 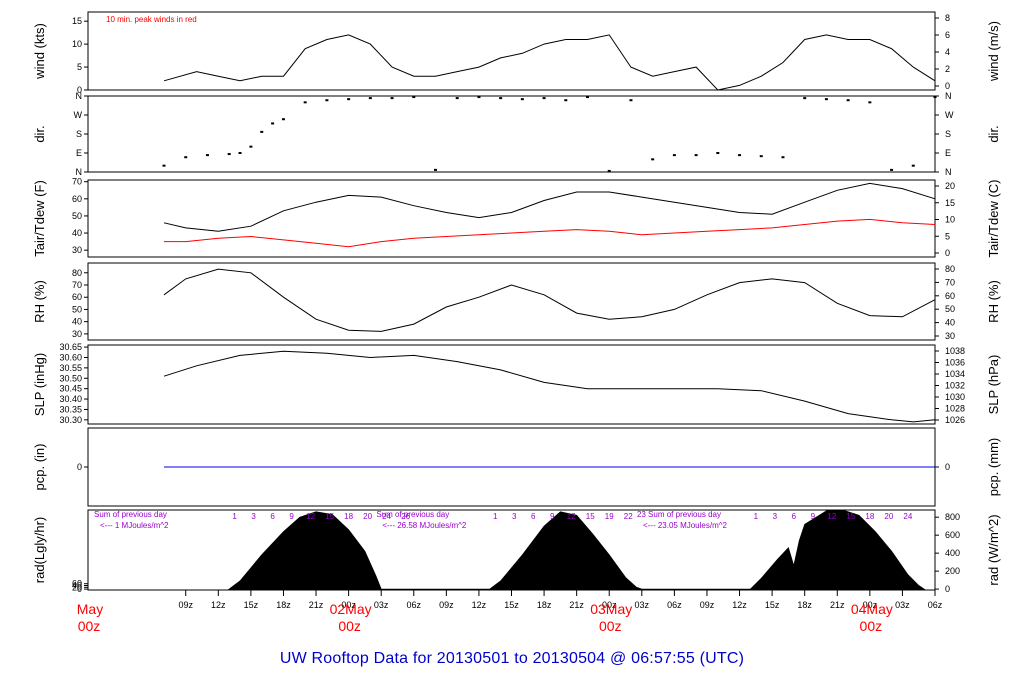 What do you see at coordinates (577, 549) in the screenshot?
I see `rad-area` at bounding box center [577, 549].